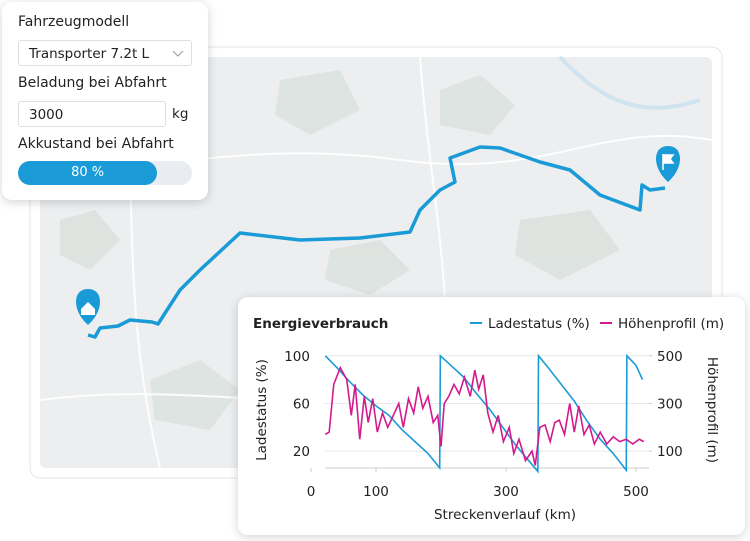 The height and width of the screenshot is (541, 750). Describe the element at coordinates (539, 324) in the screenshot. I see `legend-label: Ladestatus (%)` at that location.